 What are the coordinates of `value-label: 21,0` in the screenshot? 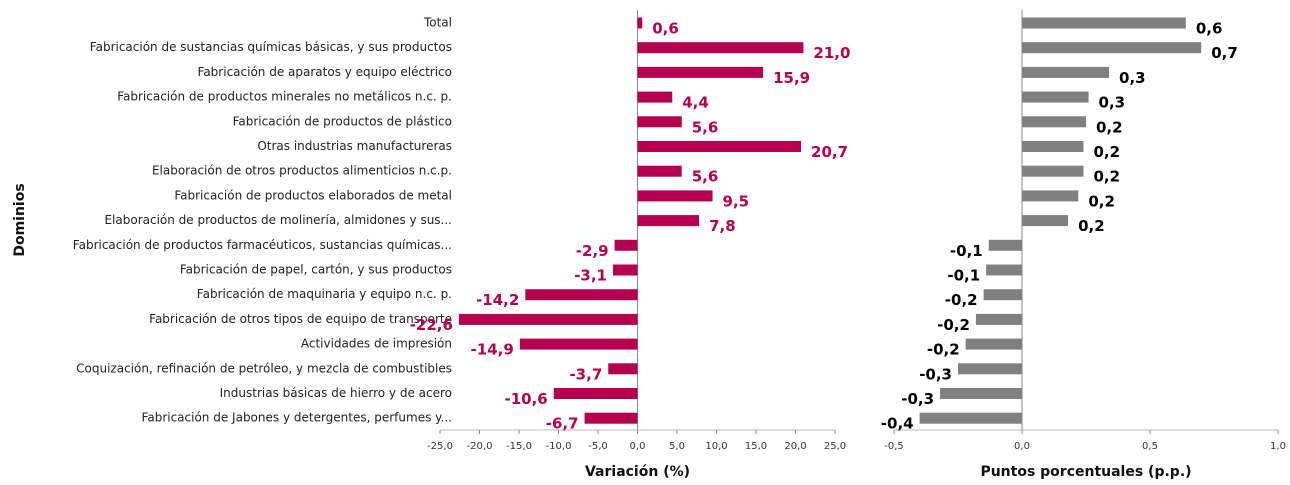 It's located at (831, 53).